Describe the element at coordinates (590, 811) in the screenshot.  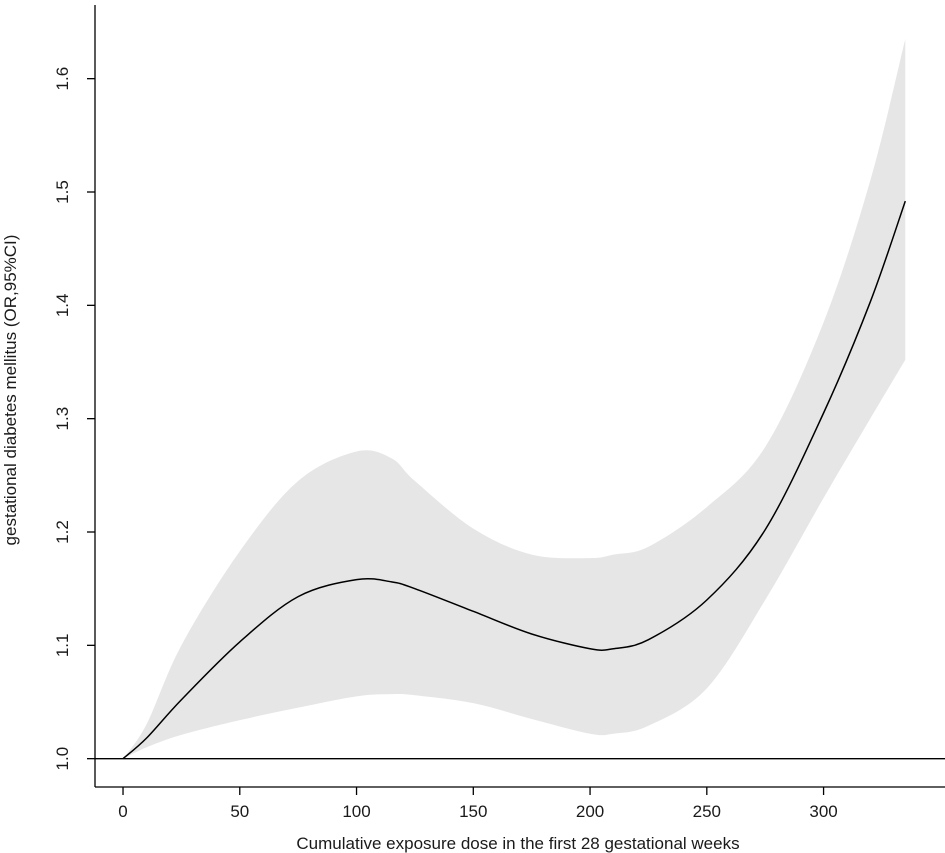
I see `x-tick-label: 200` at that location.